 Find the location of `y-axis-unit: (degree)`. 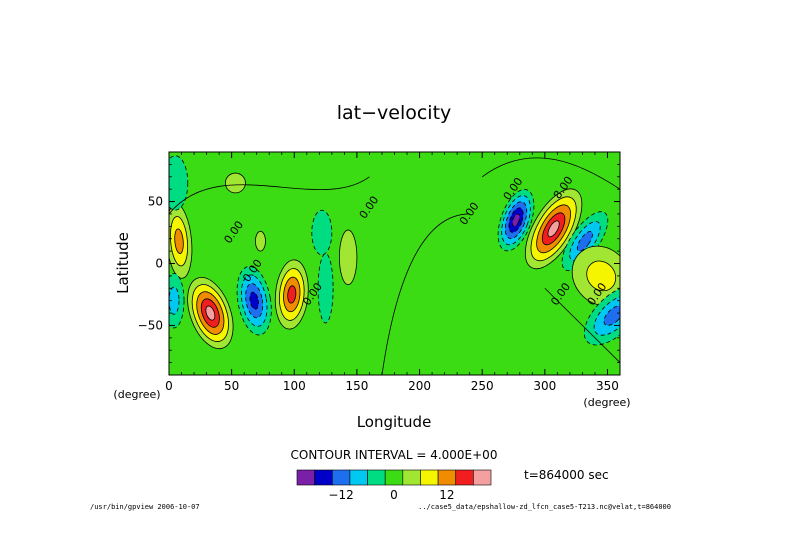

y-axis-unit: (degree) is located at coordinates (136, 394).